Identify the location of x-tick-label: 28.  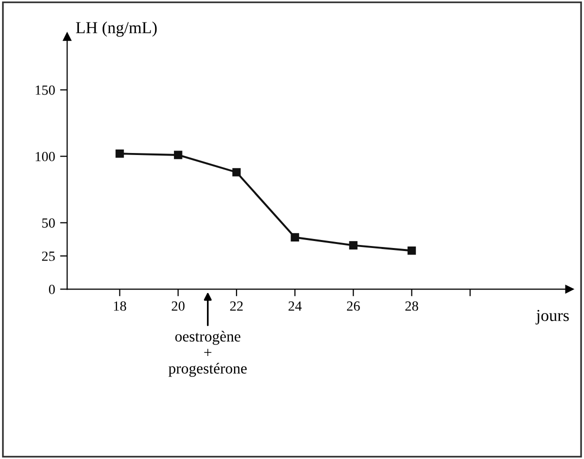
(411, 306).